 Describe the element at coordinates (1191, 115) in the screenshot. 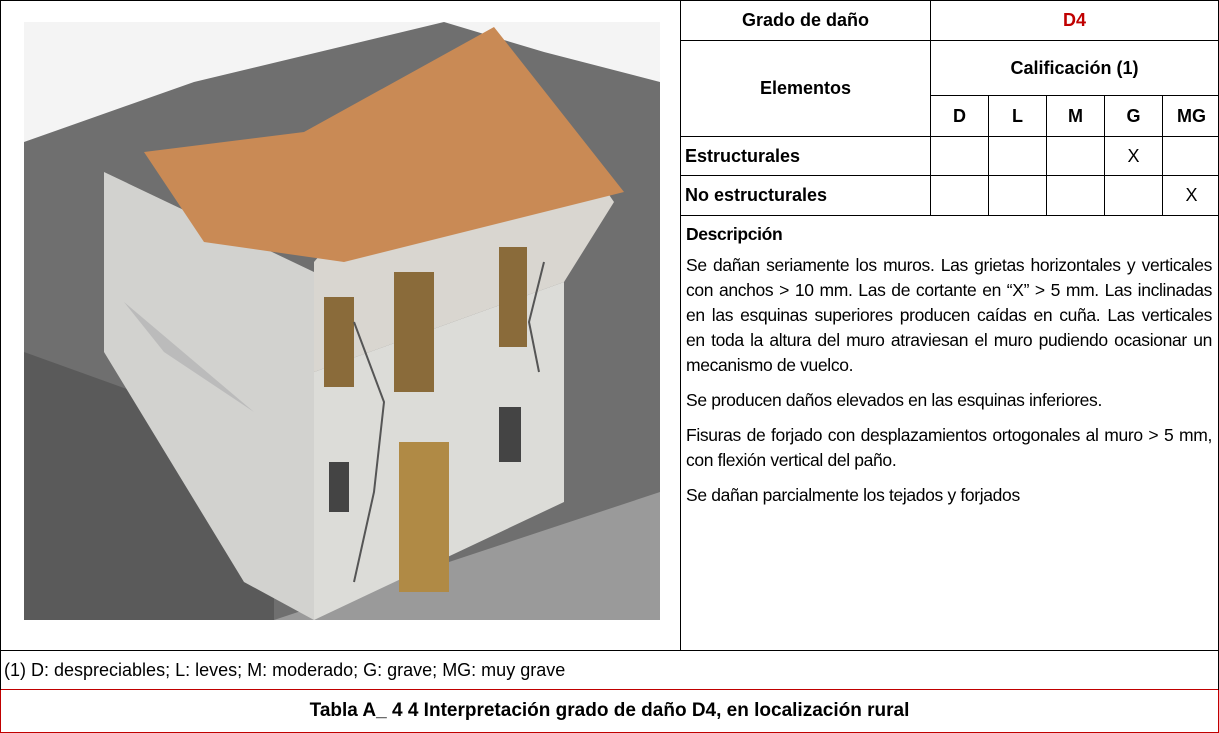

I see `column-header: MG` at that location.